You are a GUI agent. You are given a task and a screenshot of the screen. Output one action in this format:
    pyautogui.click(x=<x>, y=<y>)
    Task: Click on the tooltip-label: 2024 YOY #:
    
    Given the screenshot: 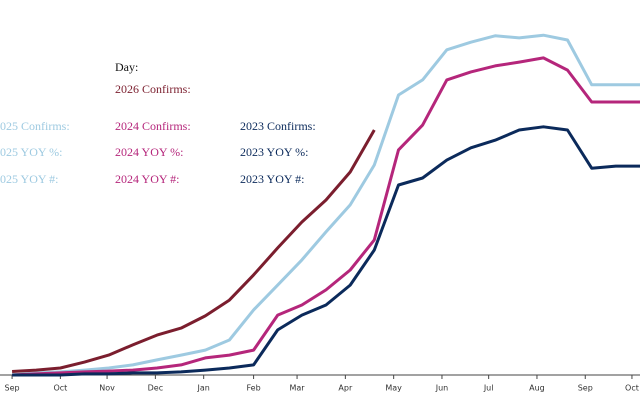 What is the action you would take?
    pyautogui.click(x=147, y=179)
    